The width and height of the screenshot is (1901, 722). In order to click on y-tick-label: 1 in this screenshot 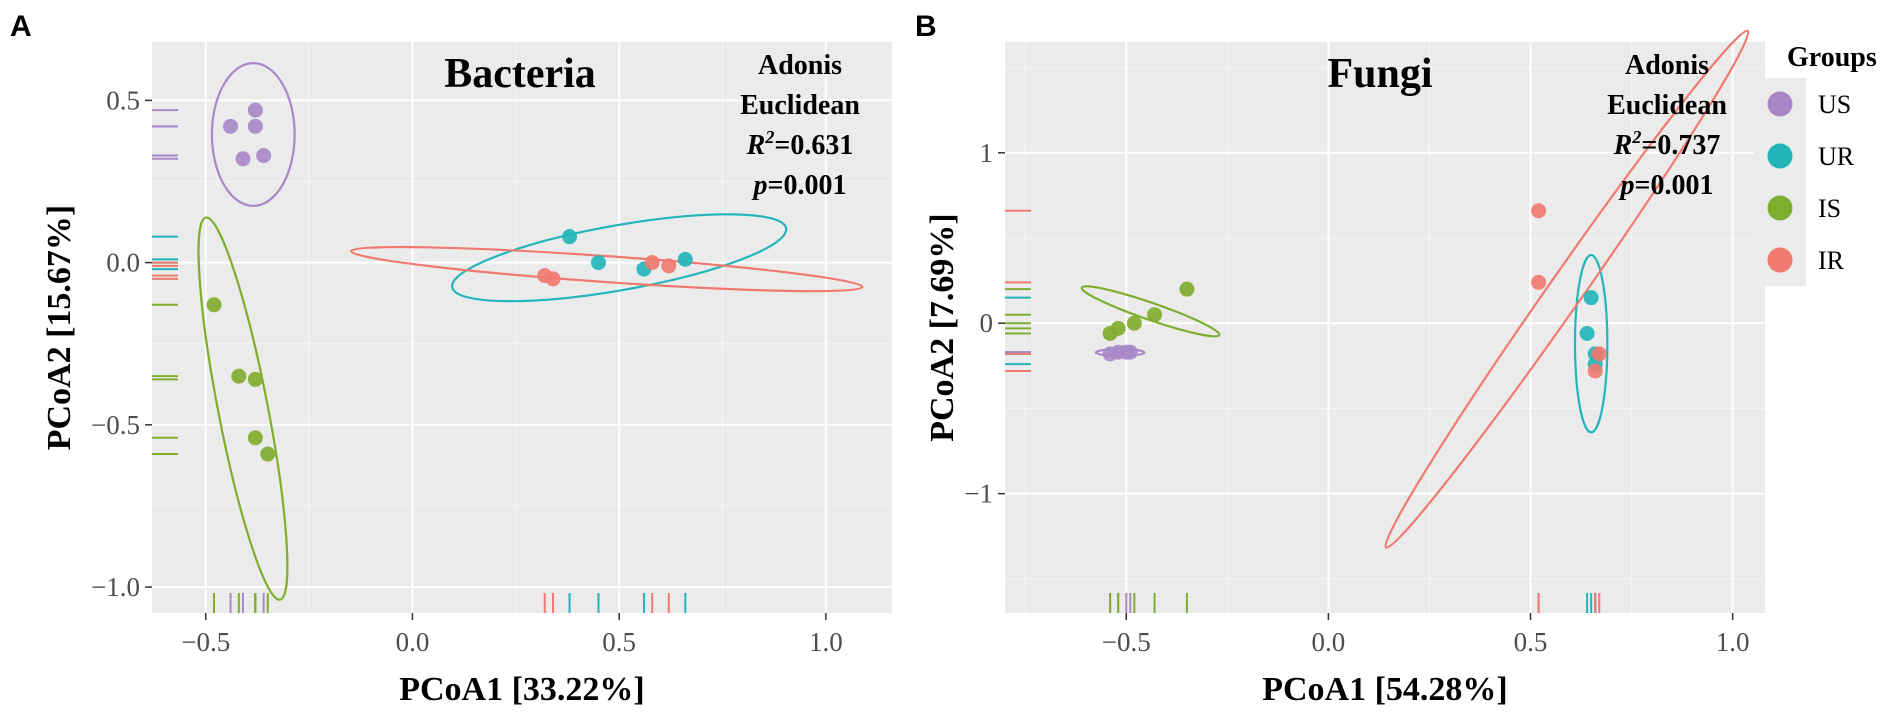, I will do `click(987, 153)`.